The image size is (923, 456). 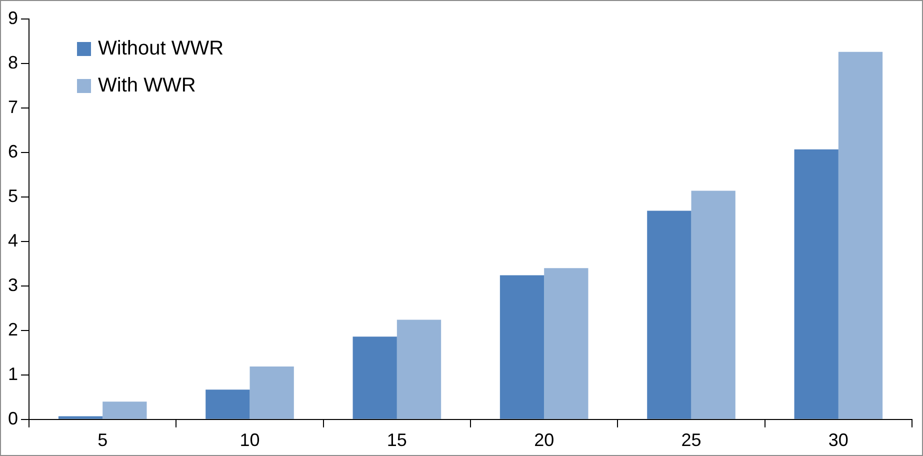 What do you see at coordinates (13, 196) in the screenshot?
I see `y-tick-label: 5` at bounding box center [13, 196].